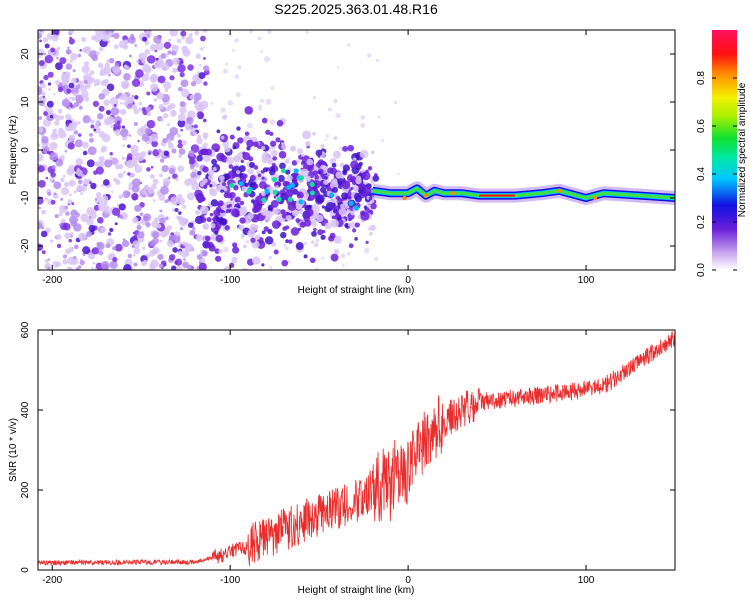 Image resolution: width=750 pixels, height=600 pixels. I want to click on carrier-hotspot, so click(559, 190).